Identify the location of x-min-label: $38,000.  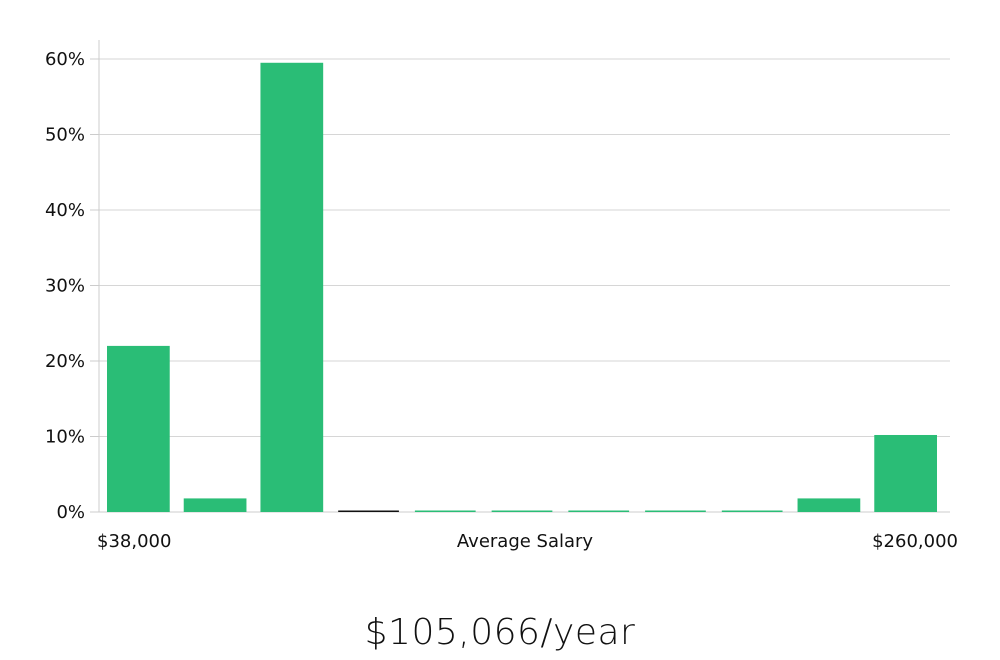
(134, 541).